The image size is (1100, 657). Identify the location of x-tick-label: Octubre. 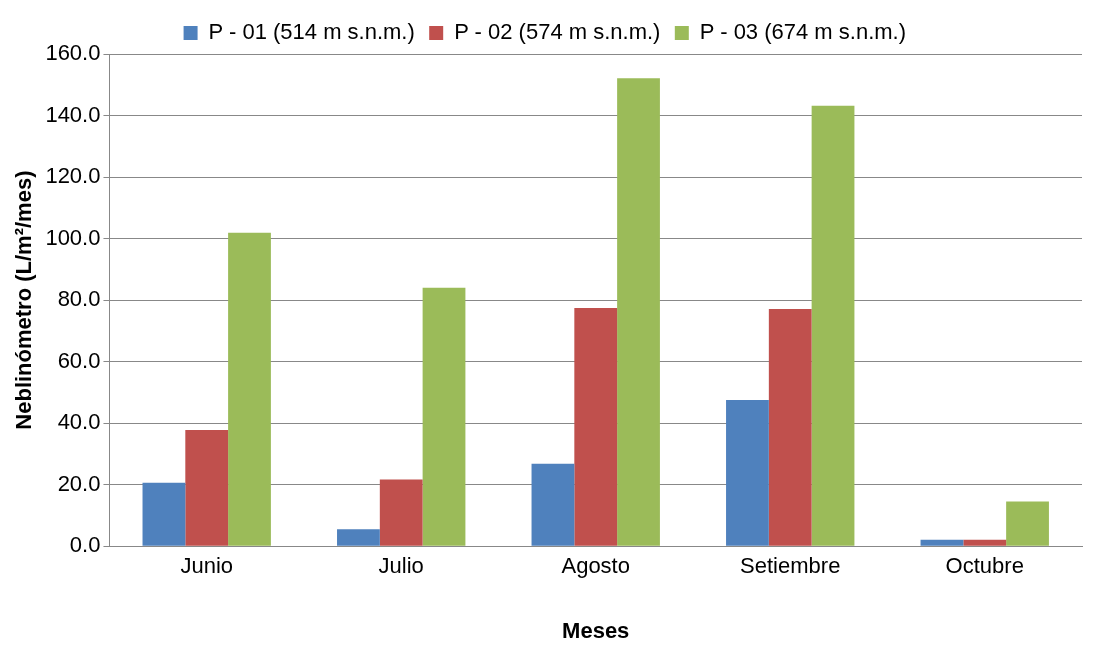
(984, 566).